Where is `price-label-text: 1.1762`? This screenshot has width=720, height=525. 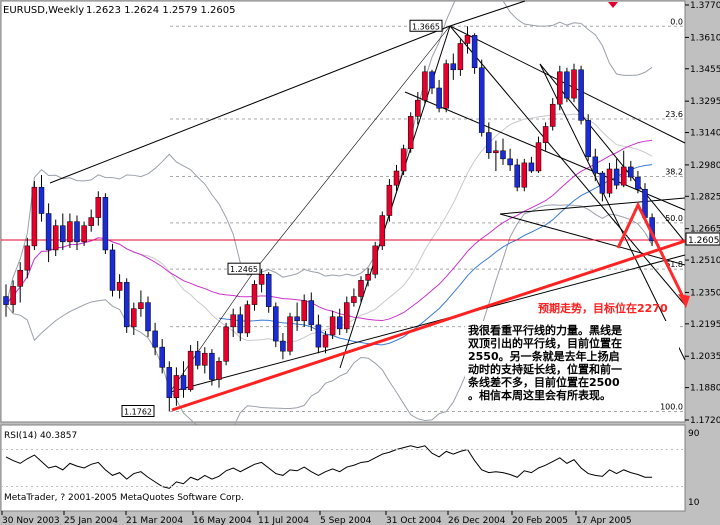 price-label-text: 1.1762 is located at coordinates (138, 411).